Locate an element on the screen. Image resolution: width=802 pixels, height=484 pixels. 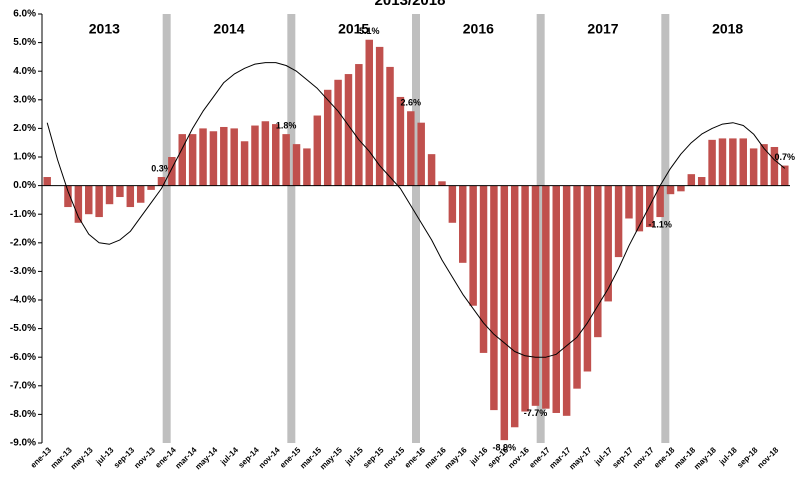
y-tick-label: -1.0% is located at coordinates (23, 214).